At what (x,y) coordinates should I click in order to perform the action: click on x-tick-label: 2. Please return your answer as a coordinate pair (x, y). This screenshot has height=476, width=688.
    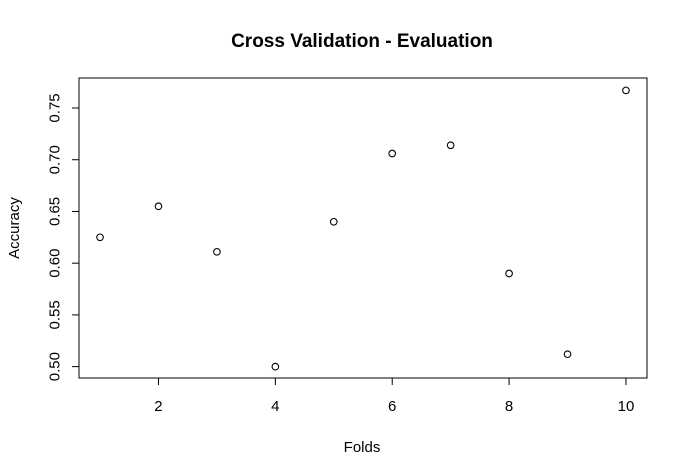
    Looking at the image, I should click on (158, 406).